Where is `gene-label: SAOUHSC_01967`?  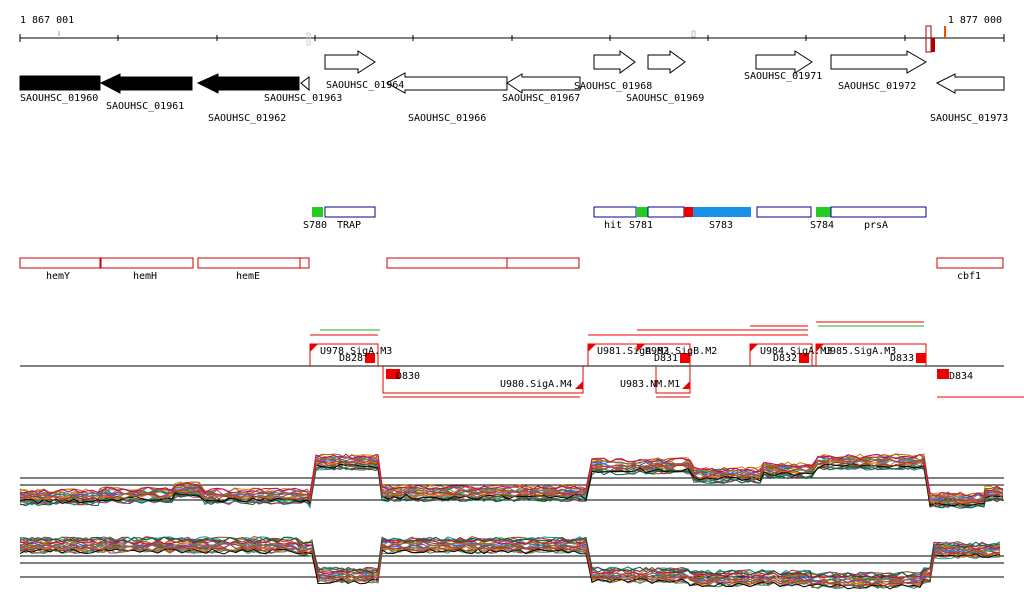
gene-label: SAOUHSC_01967 is located at coordinates (541, 98).